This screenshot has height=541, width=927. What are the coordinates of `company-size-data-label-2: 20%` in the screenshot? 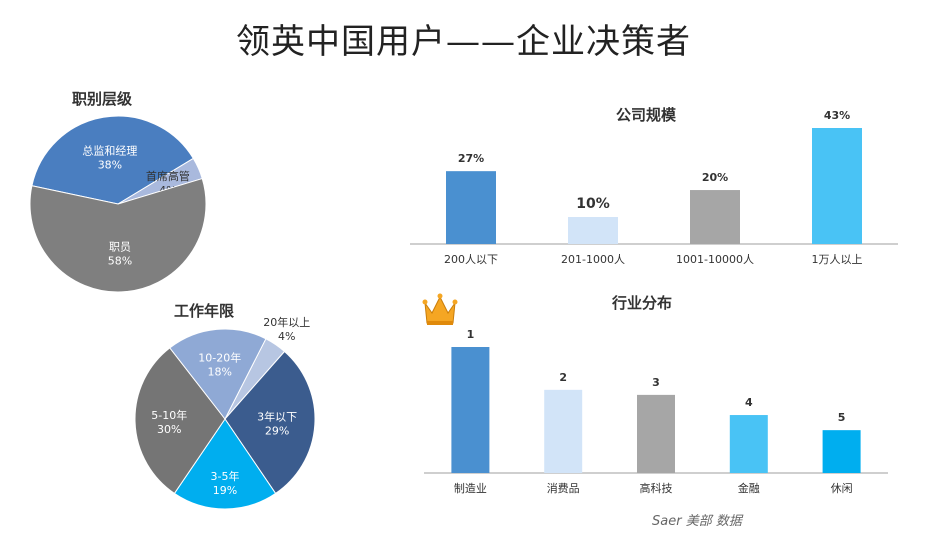 It's located at (715, 177).